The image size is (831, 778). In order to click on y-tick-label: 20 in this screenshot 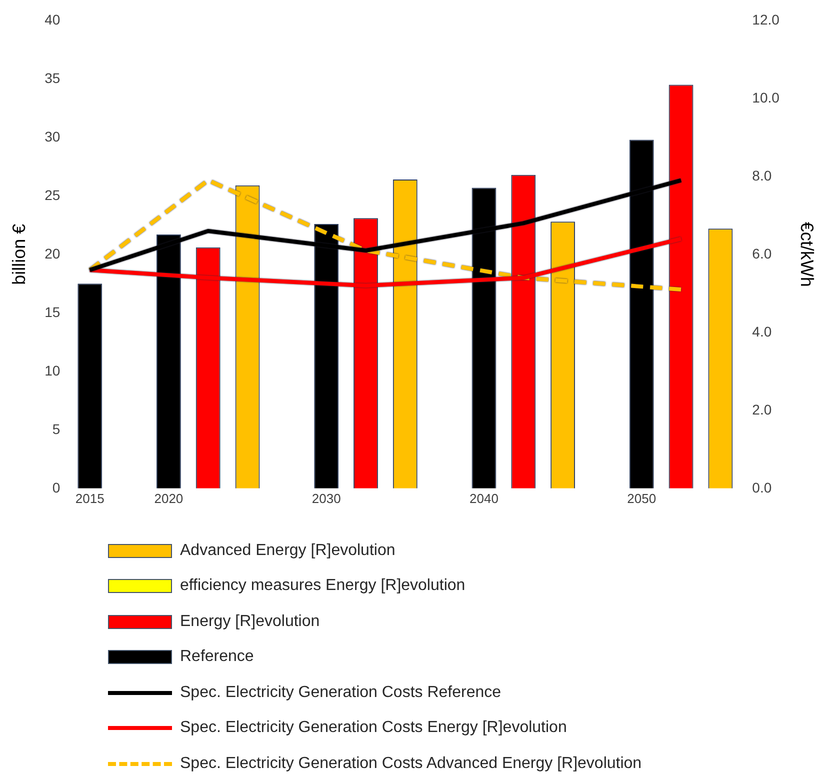, I will do `click(52, 253)`.